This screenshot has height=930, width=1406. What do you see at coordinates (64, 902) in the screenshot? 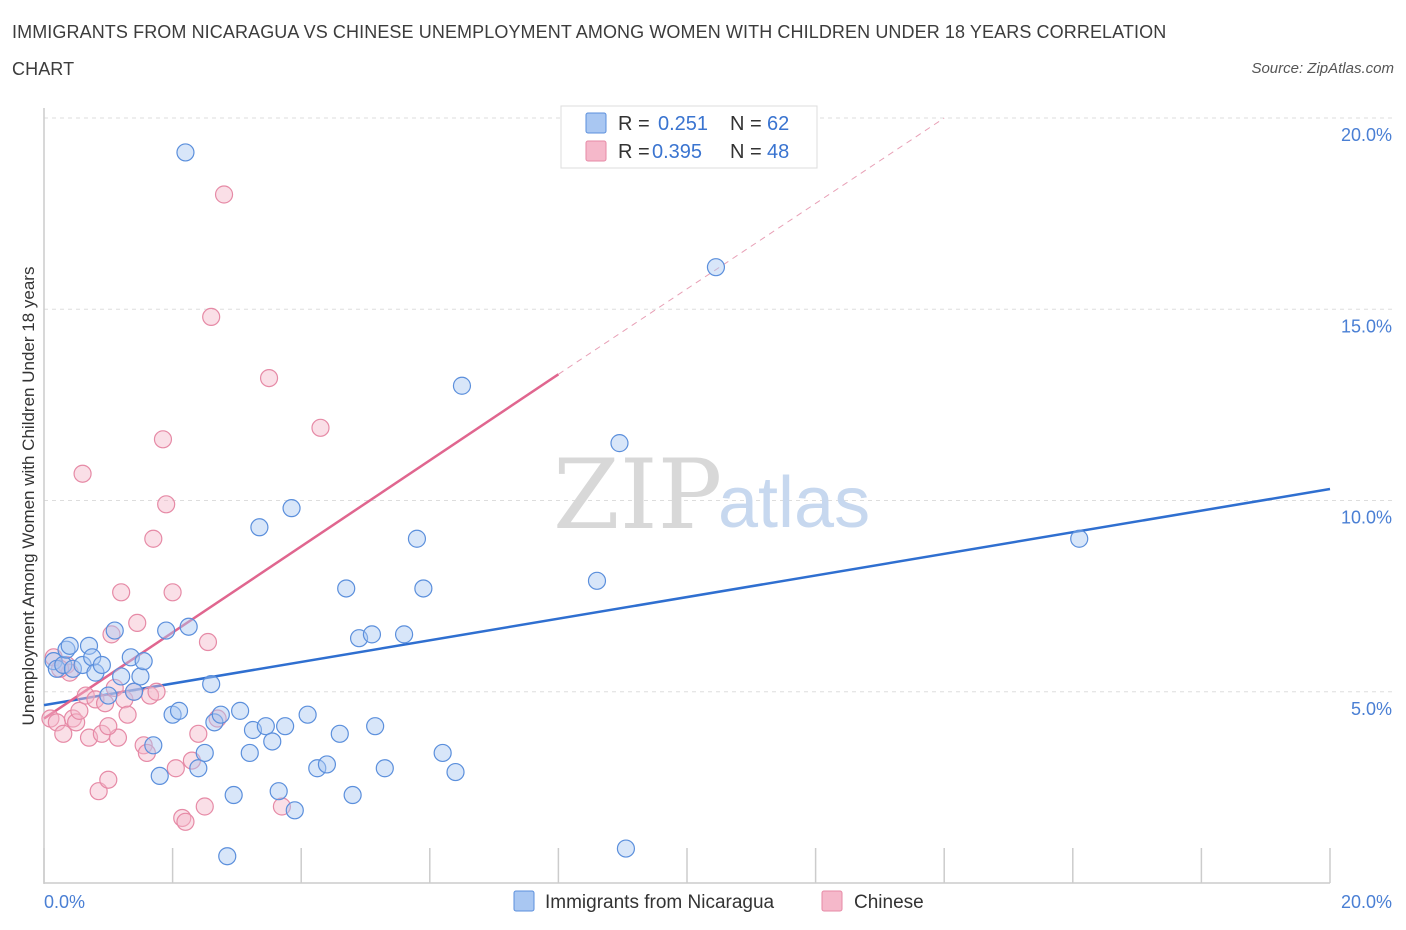
I see `x-tick-label-min: 0.0%` at bounding box center [64, 902].